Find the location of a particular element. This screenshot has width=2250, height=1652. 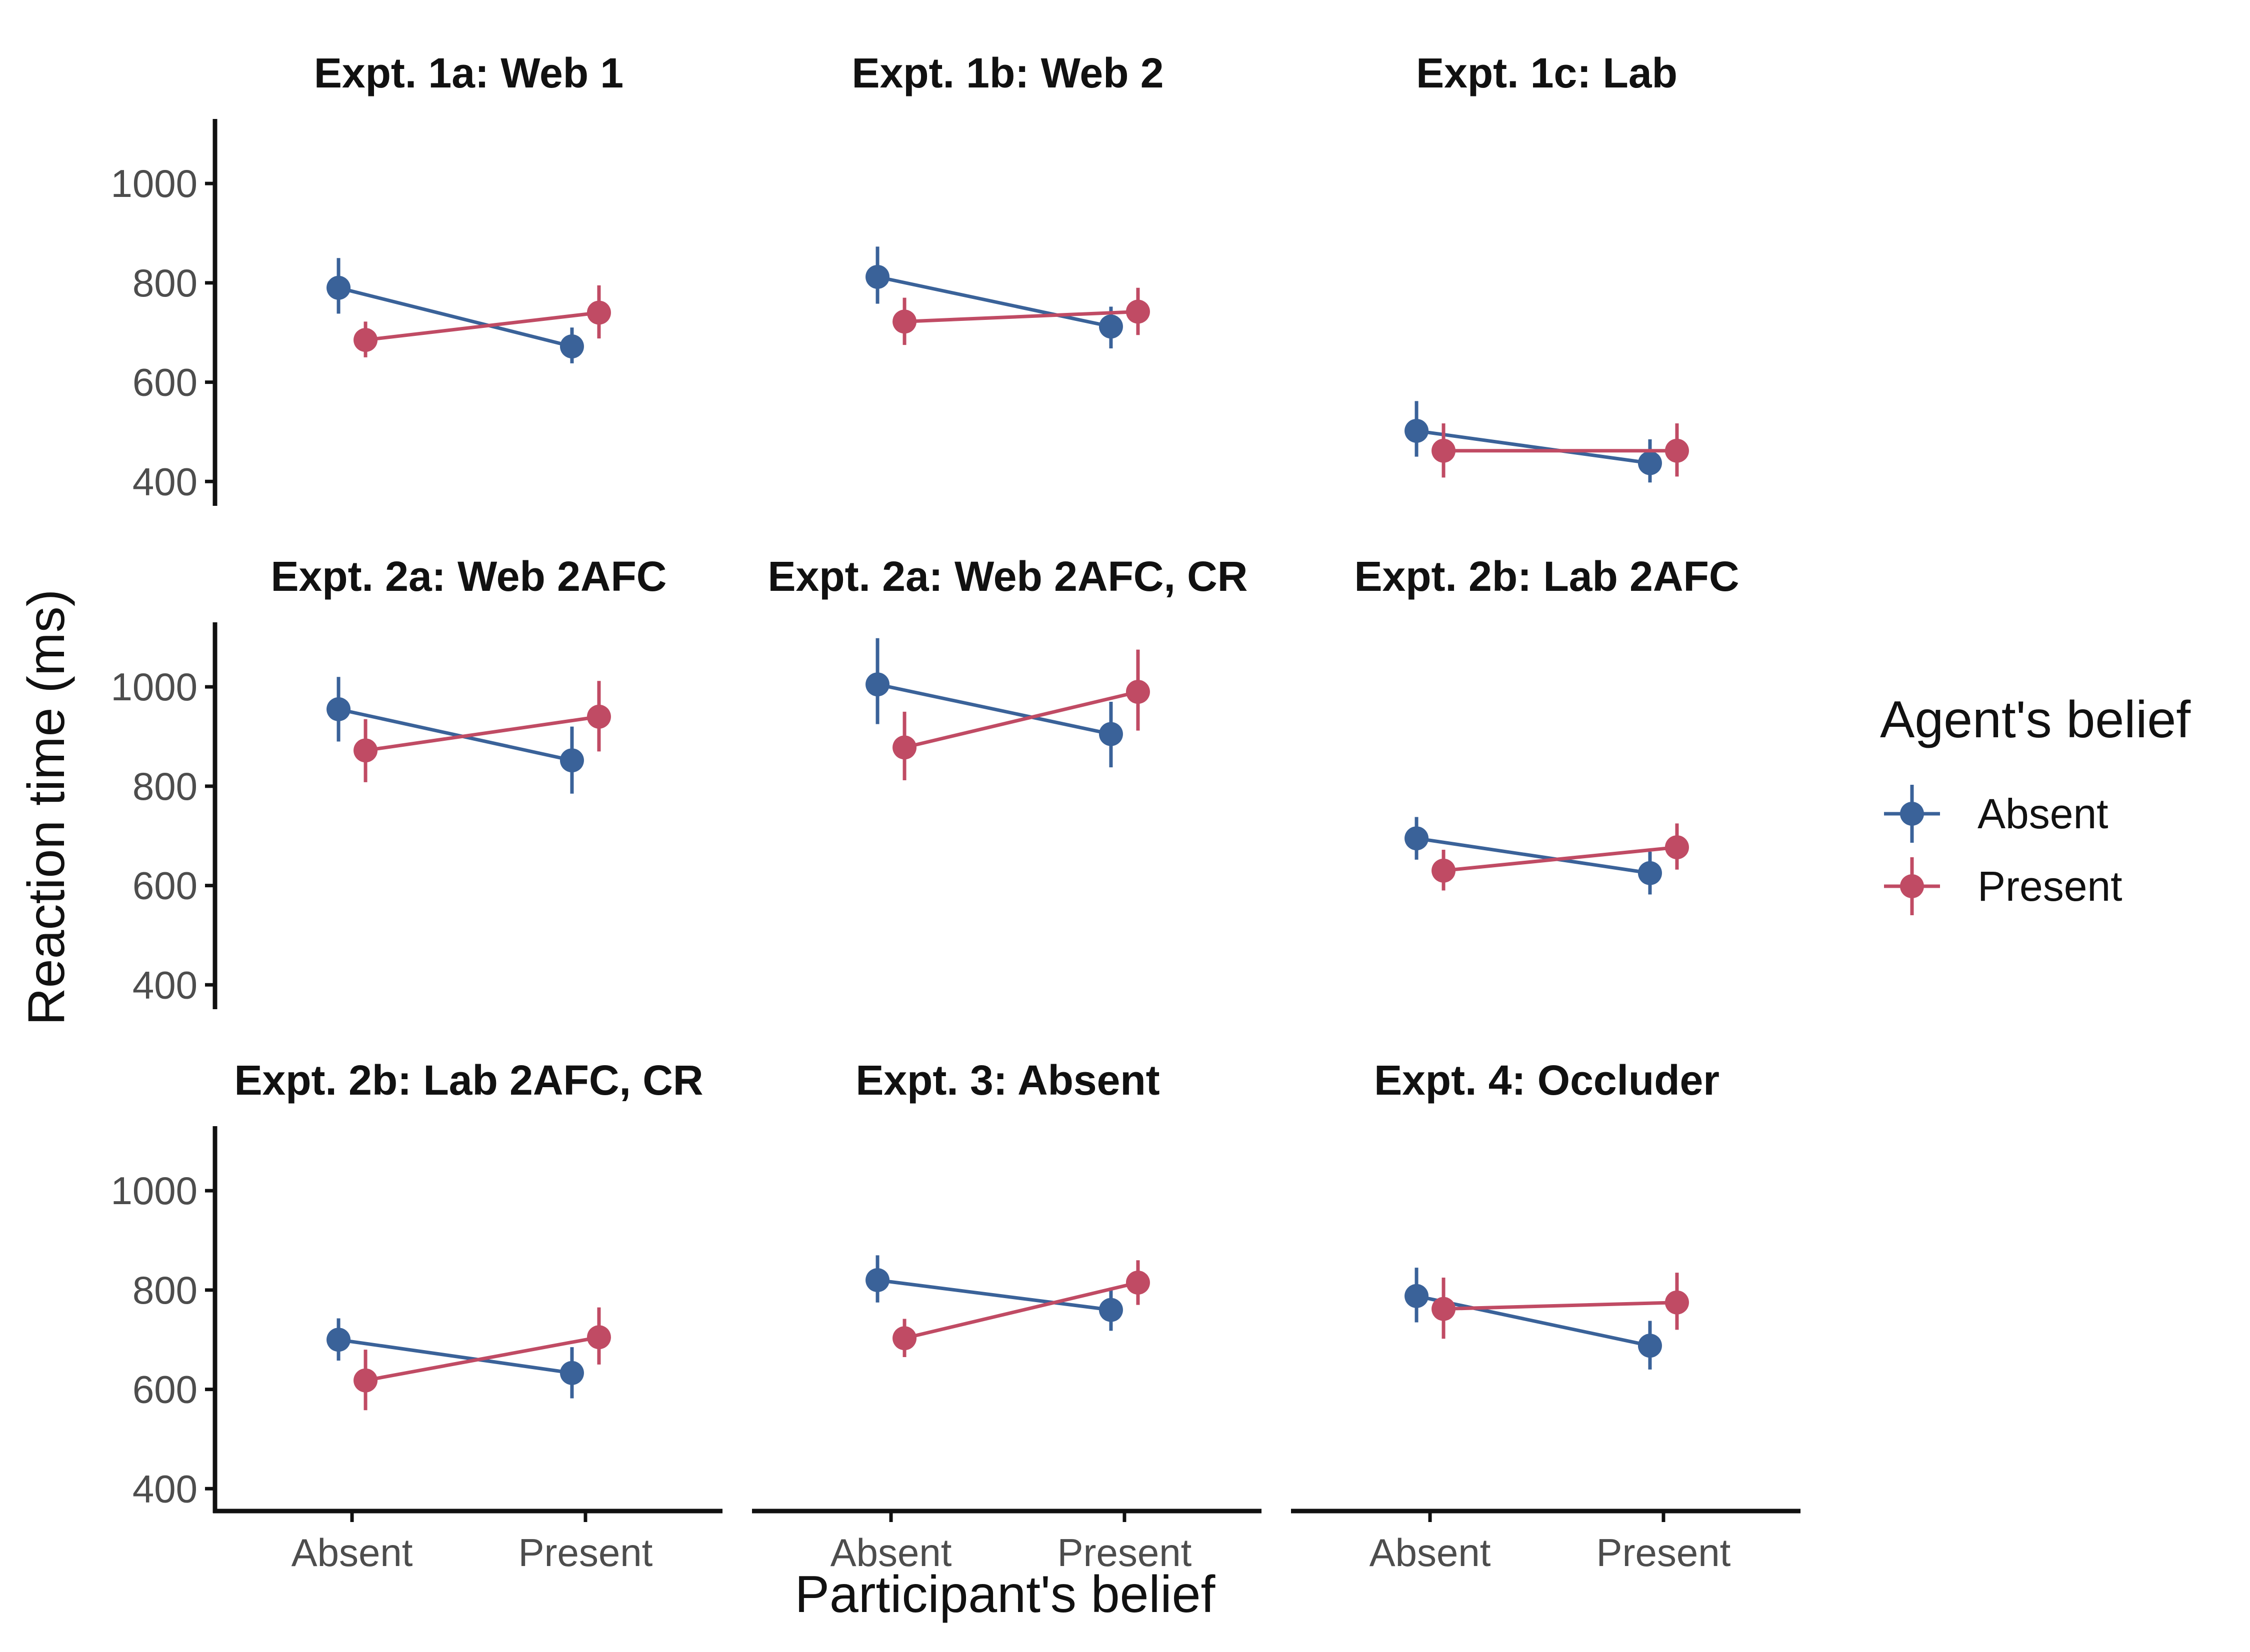

panel-expt-2a-web-2afc: Expt. 2a: Web 2AFC 400 600 800 1000 is located at coordinates (388, 781).